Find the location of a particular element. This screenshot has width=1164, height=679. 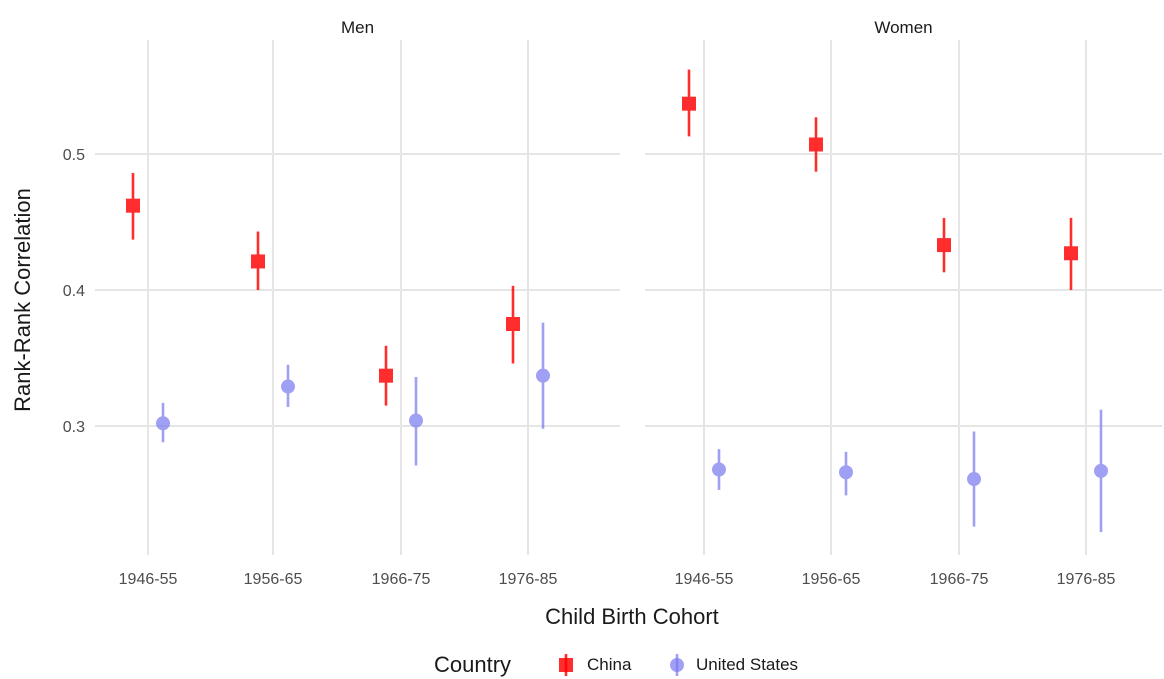

y-tick-label: 0.5 is located at coordinates (74, 155).